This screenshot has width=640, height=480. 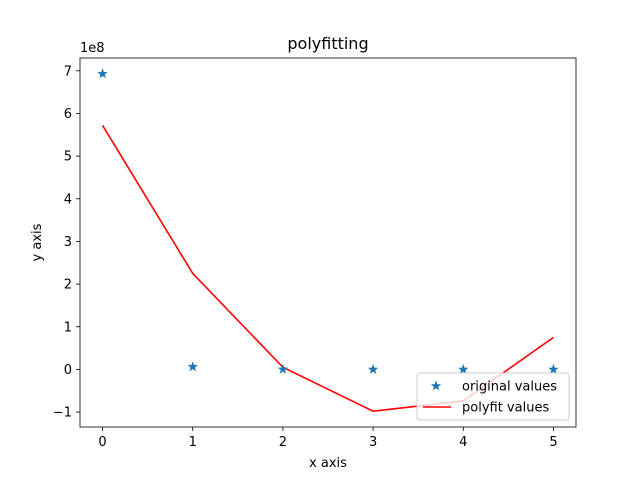 I want to click on y-tick-label: 6, so click(x=68, y=114).